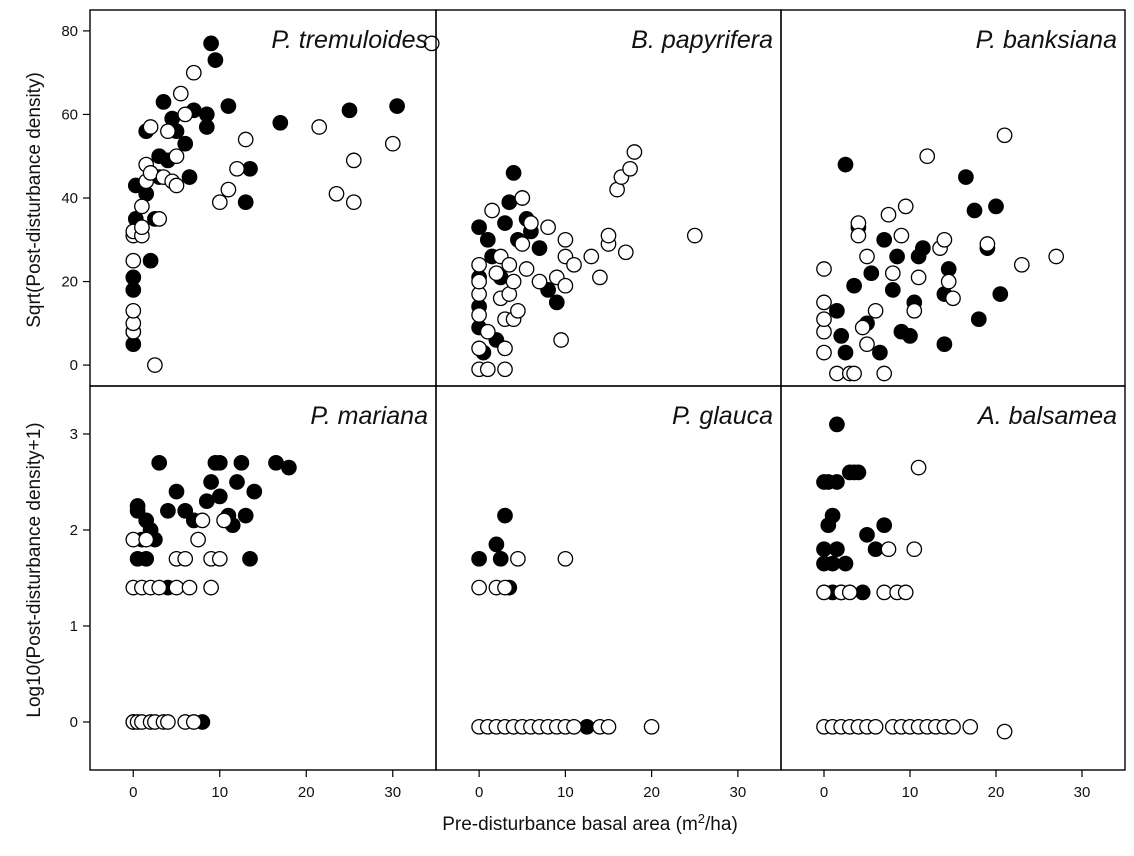 The height and width of the screenshot is (856, 1134). What do you see at coordinates (74, 530) in the screenshot?
I see `y-tick-label: 2` at bounding box center [74, 530].